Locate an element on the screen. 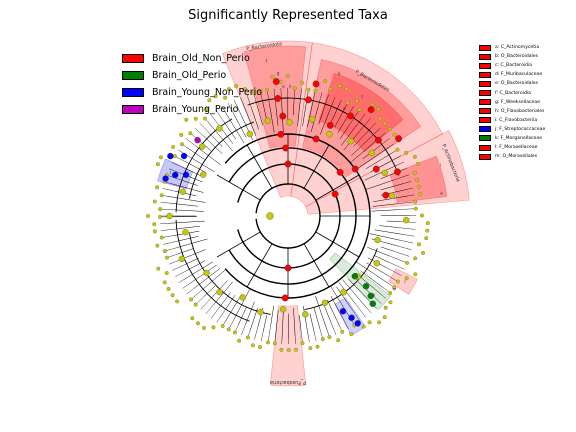  taxa-legend-item: c: C_Bacteroidia is located at coordinates (512, 65).